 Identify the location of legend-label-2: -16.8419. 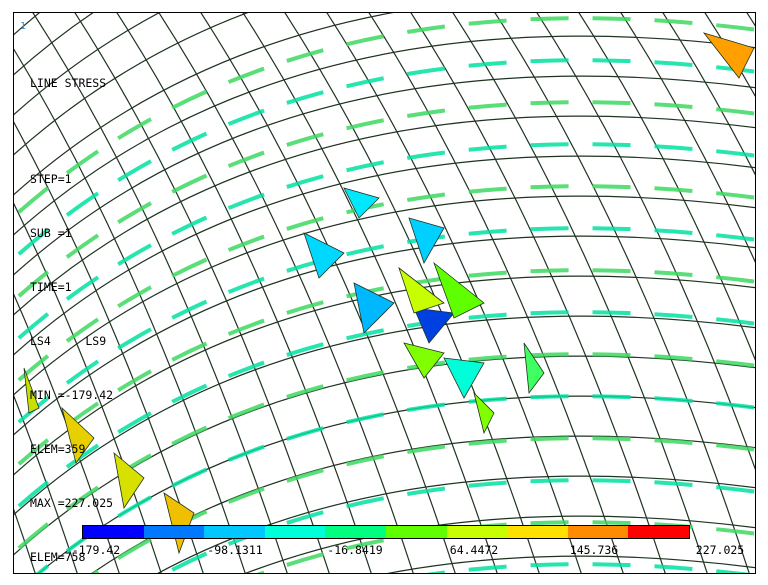
(355, 550).